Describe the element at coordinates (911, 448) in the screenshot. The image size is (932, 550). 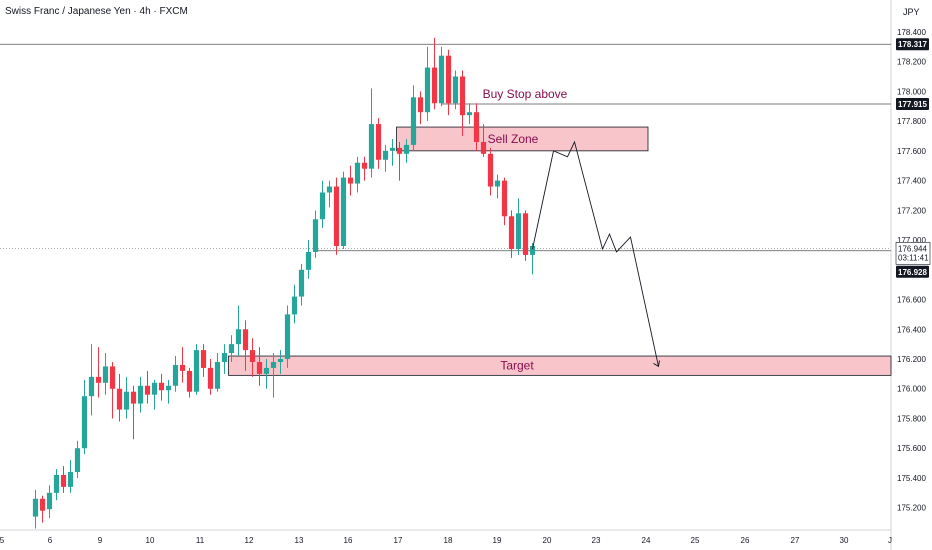
I see `y-tick-label: 175.600` at that location.